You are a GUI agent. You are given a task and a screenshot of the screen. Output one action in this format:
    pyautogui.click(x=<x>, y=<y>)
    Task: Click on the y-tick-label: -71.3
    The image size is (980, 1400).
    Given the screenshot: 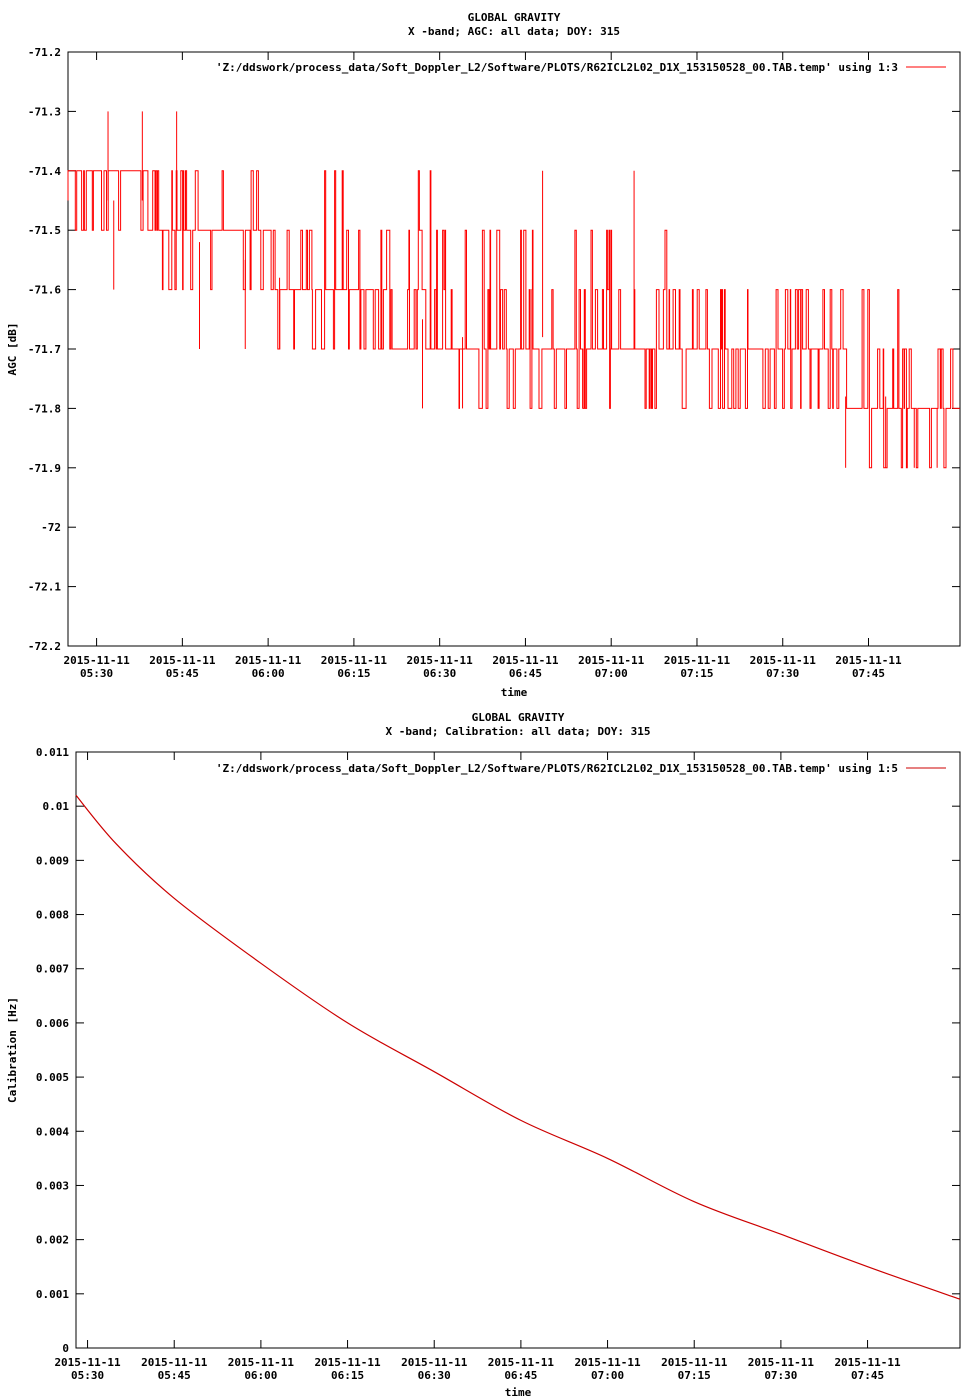 What is the action you would take?
    pyautogui.click(x=44, y=111)
    